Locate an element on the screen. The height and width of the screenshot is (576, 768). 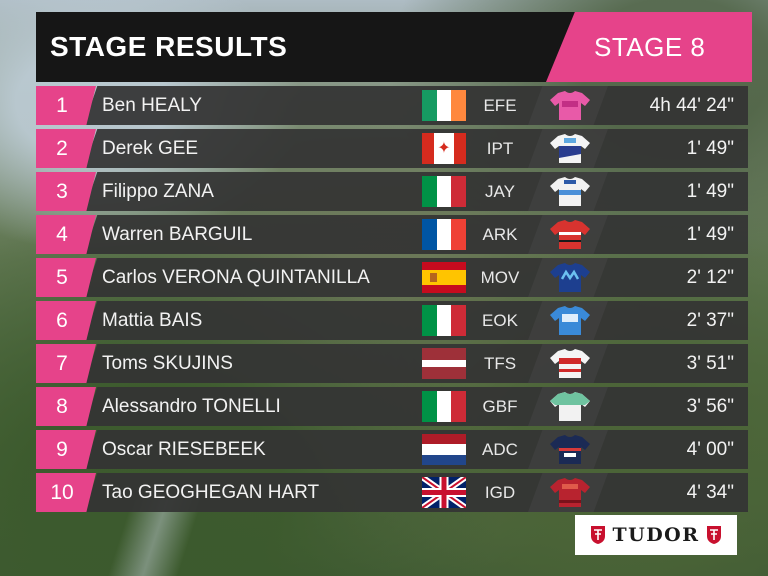
result-row: 8 Alessandro TONELLI GBF 3' 56" is located at coordinates (392, 406).